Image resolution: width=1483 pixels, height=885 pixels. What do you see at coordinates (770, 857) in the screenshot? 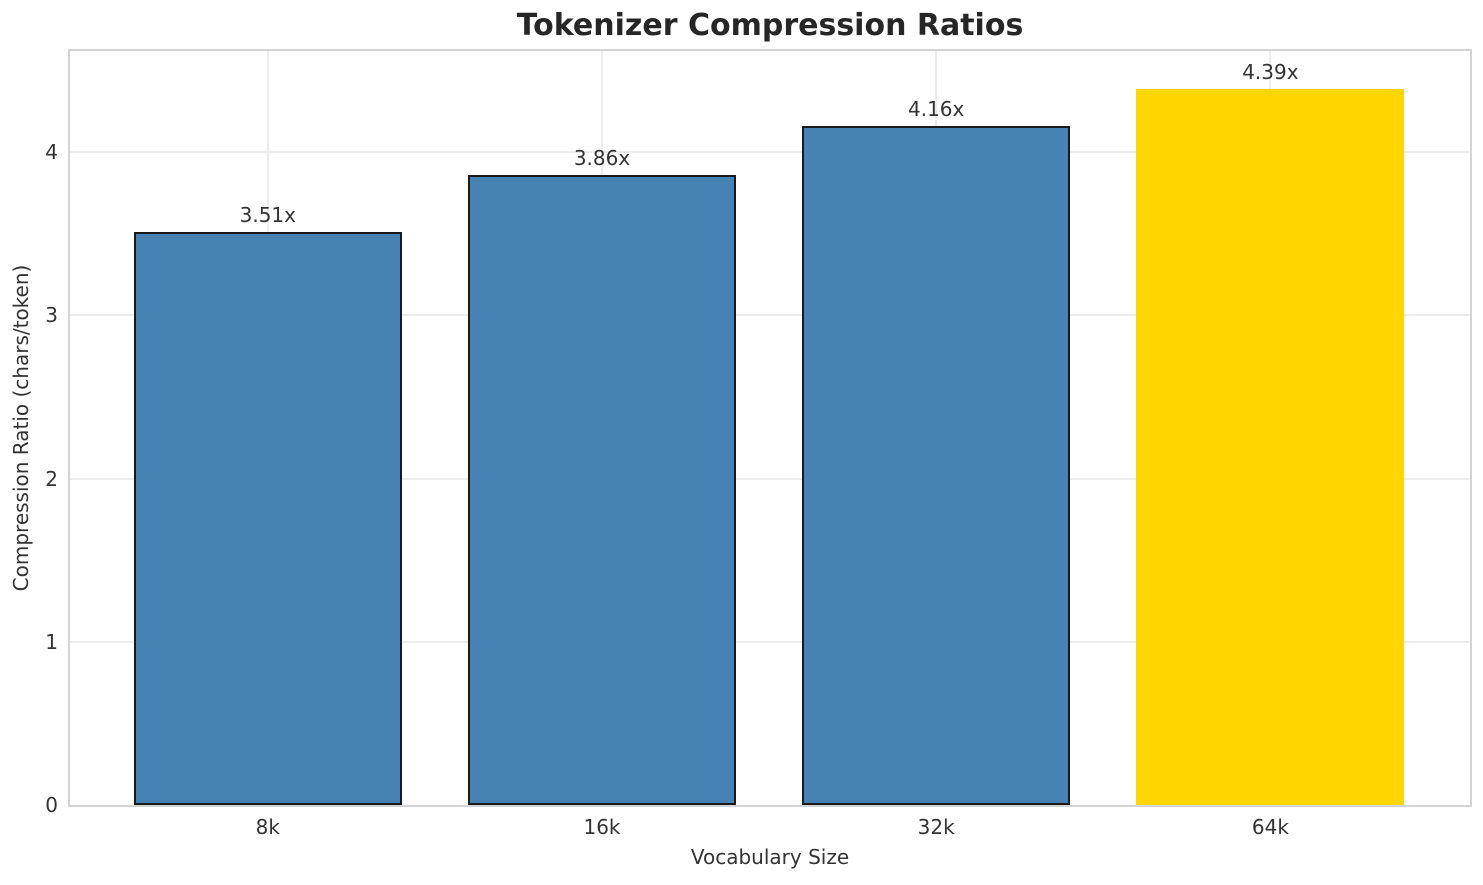
I see `x-axis-label: Vocabulary Size` at bounding box center [770, 857].